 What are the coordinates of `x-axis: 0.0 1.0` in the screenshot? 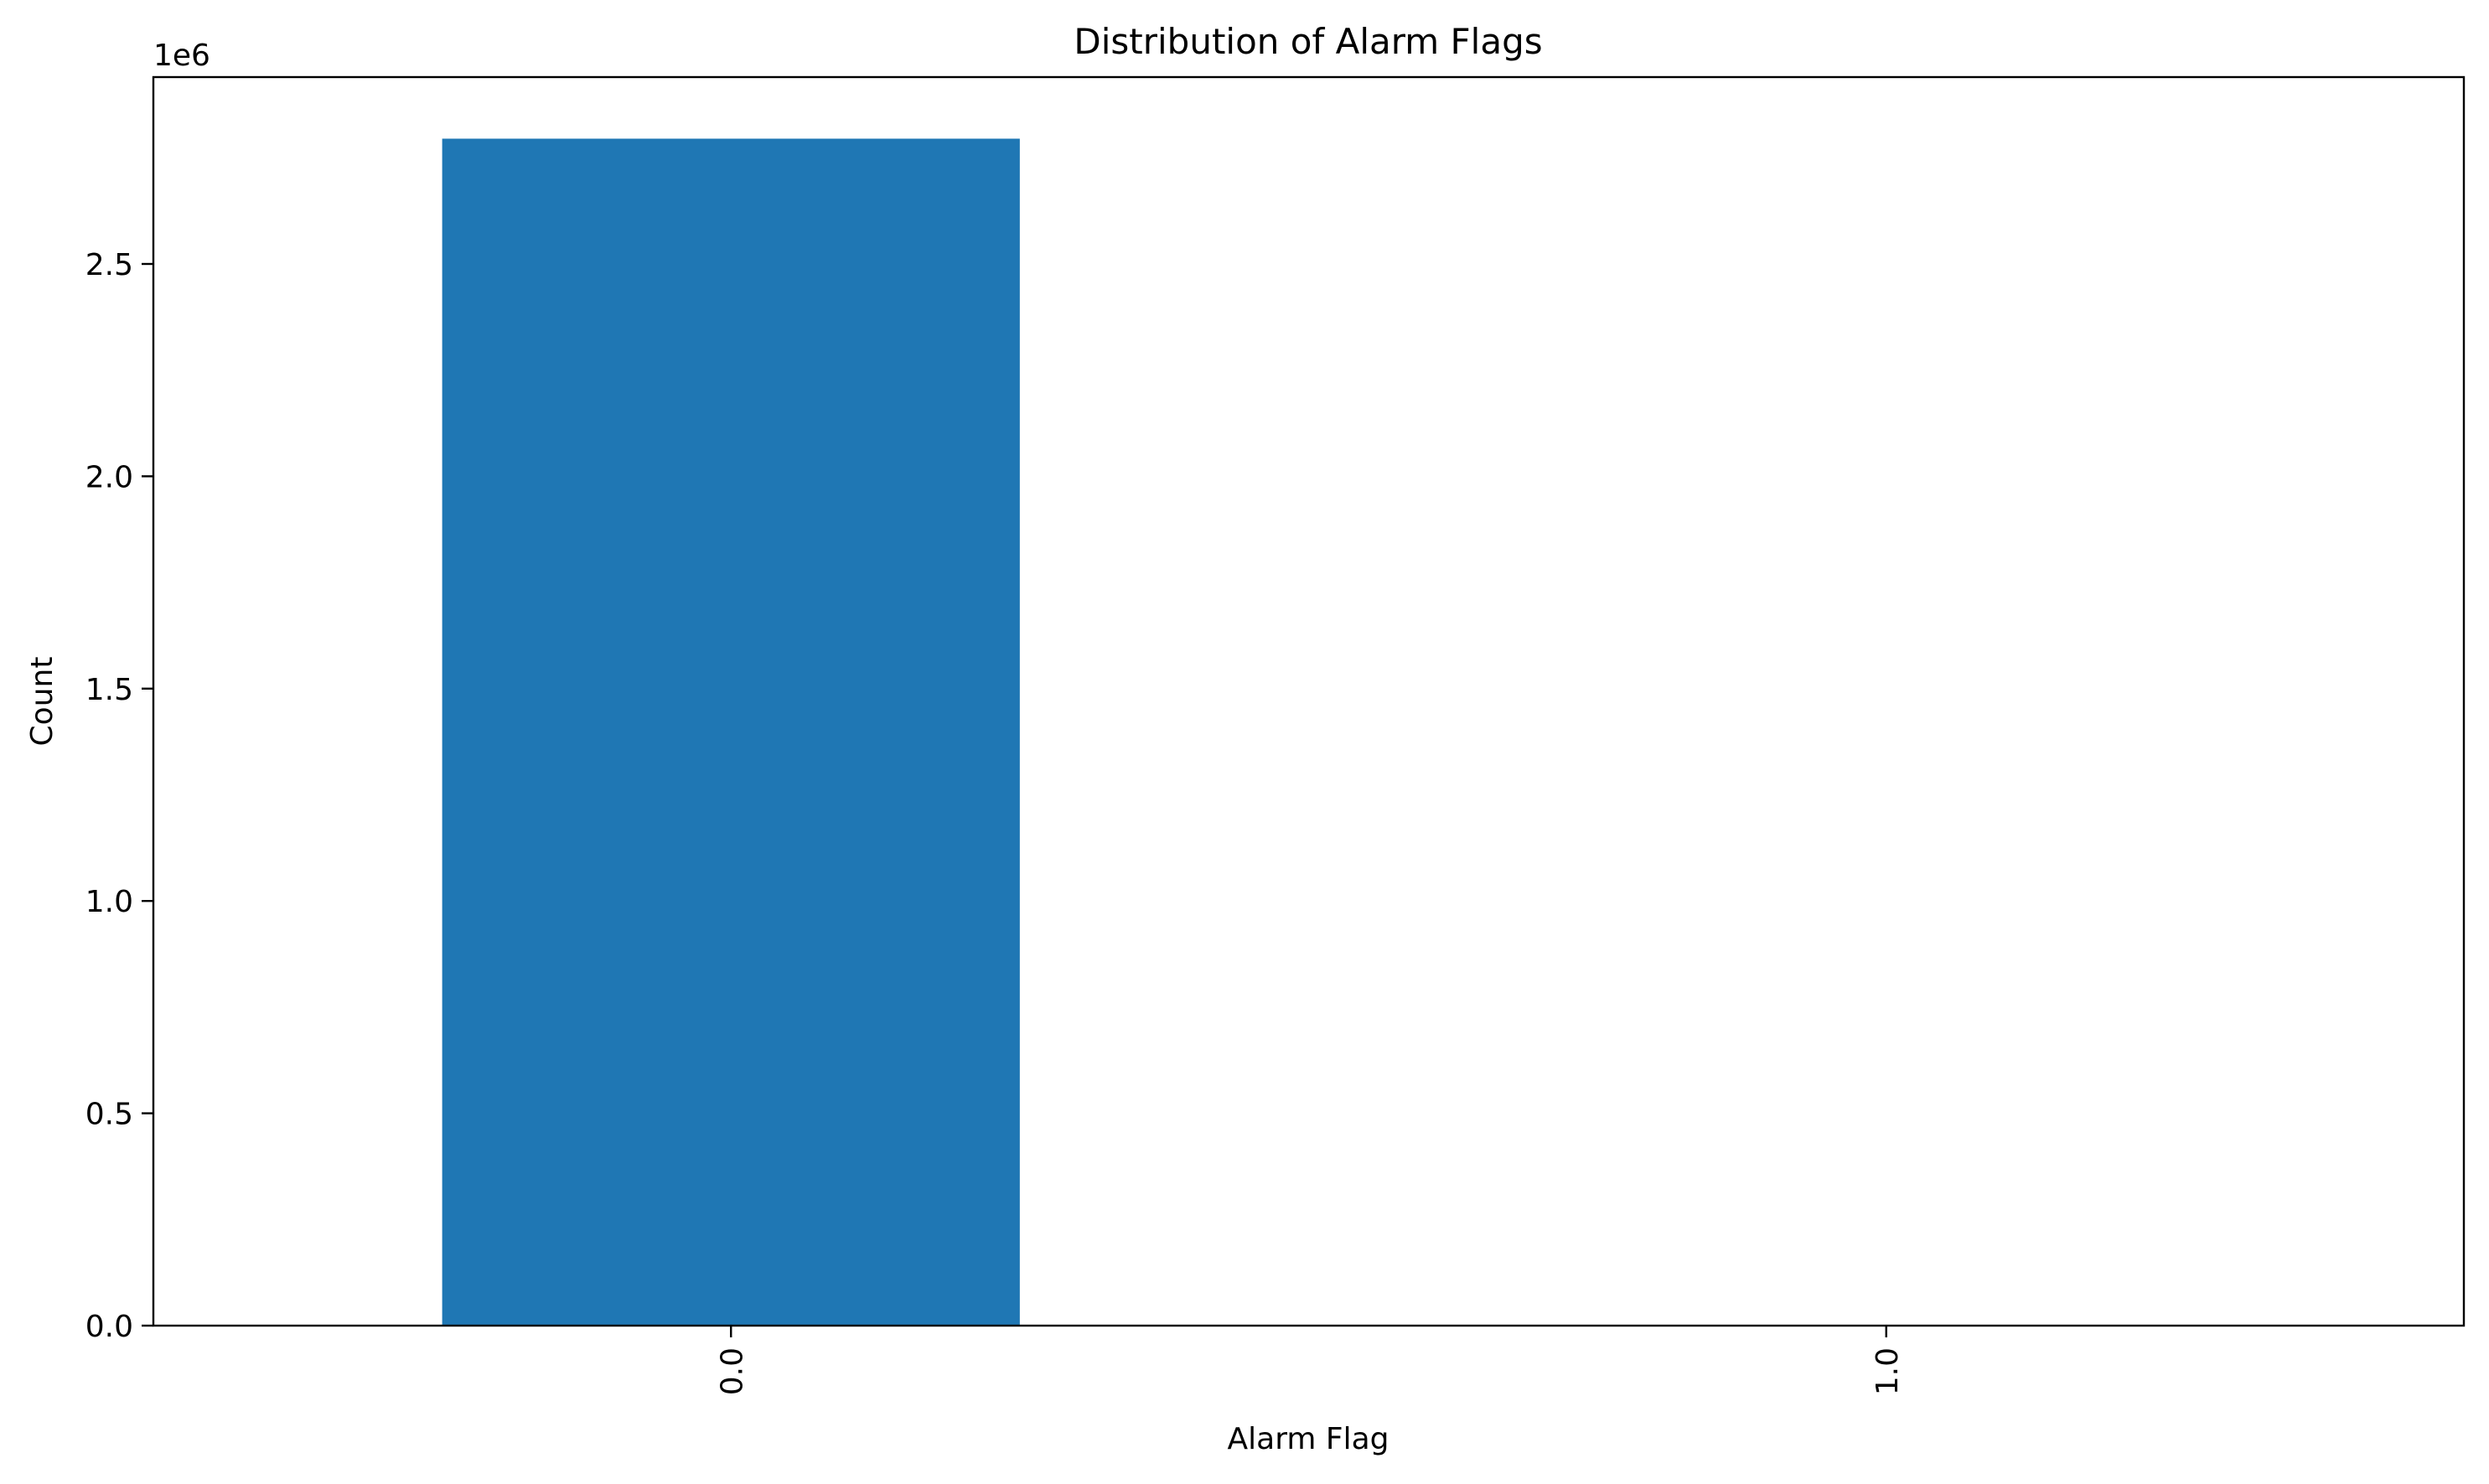 It's located at (1310, 1360).